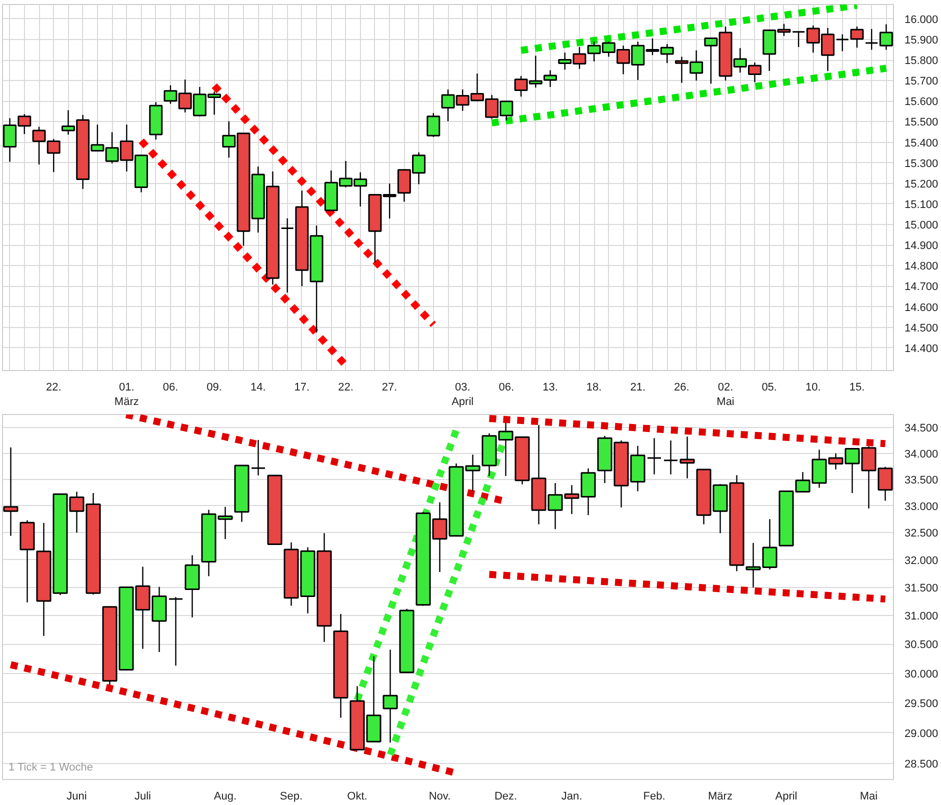  I want to click on y-tick-label: 14.600, so click(921, 308).